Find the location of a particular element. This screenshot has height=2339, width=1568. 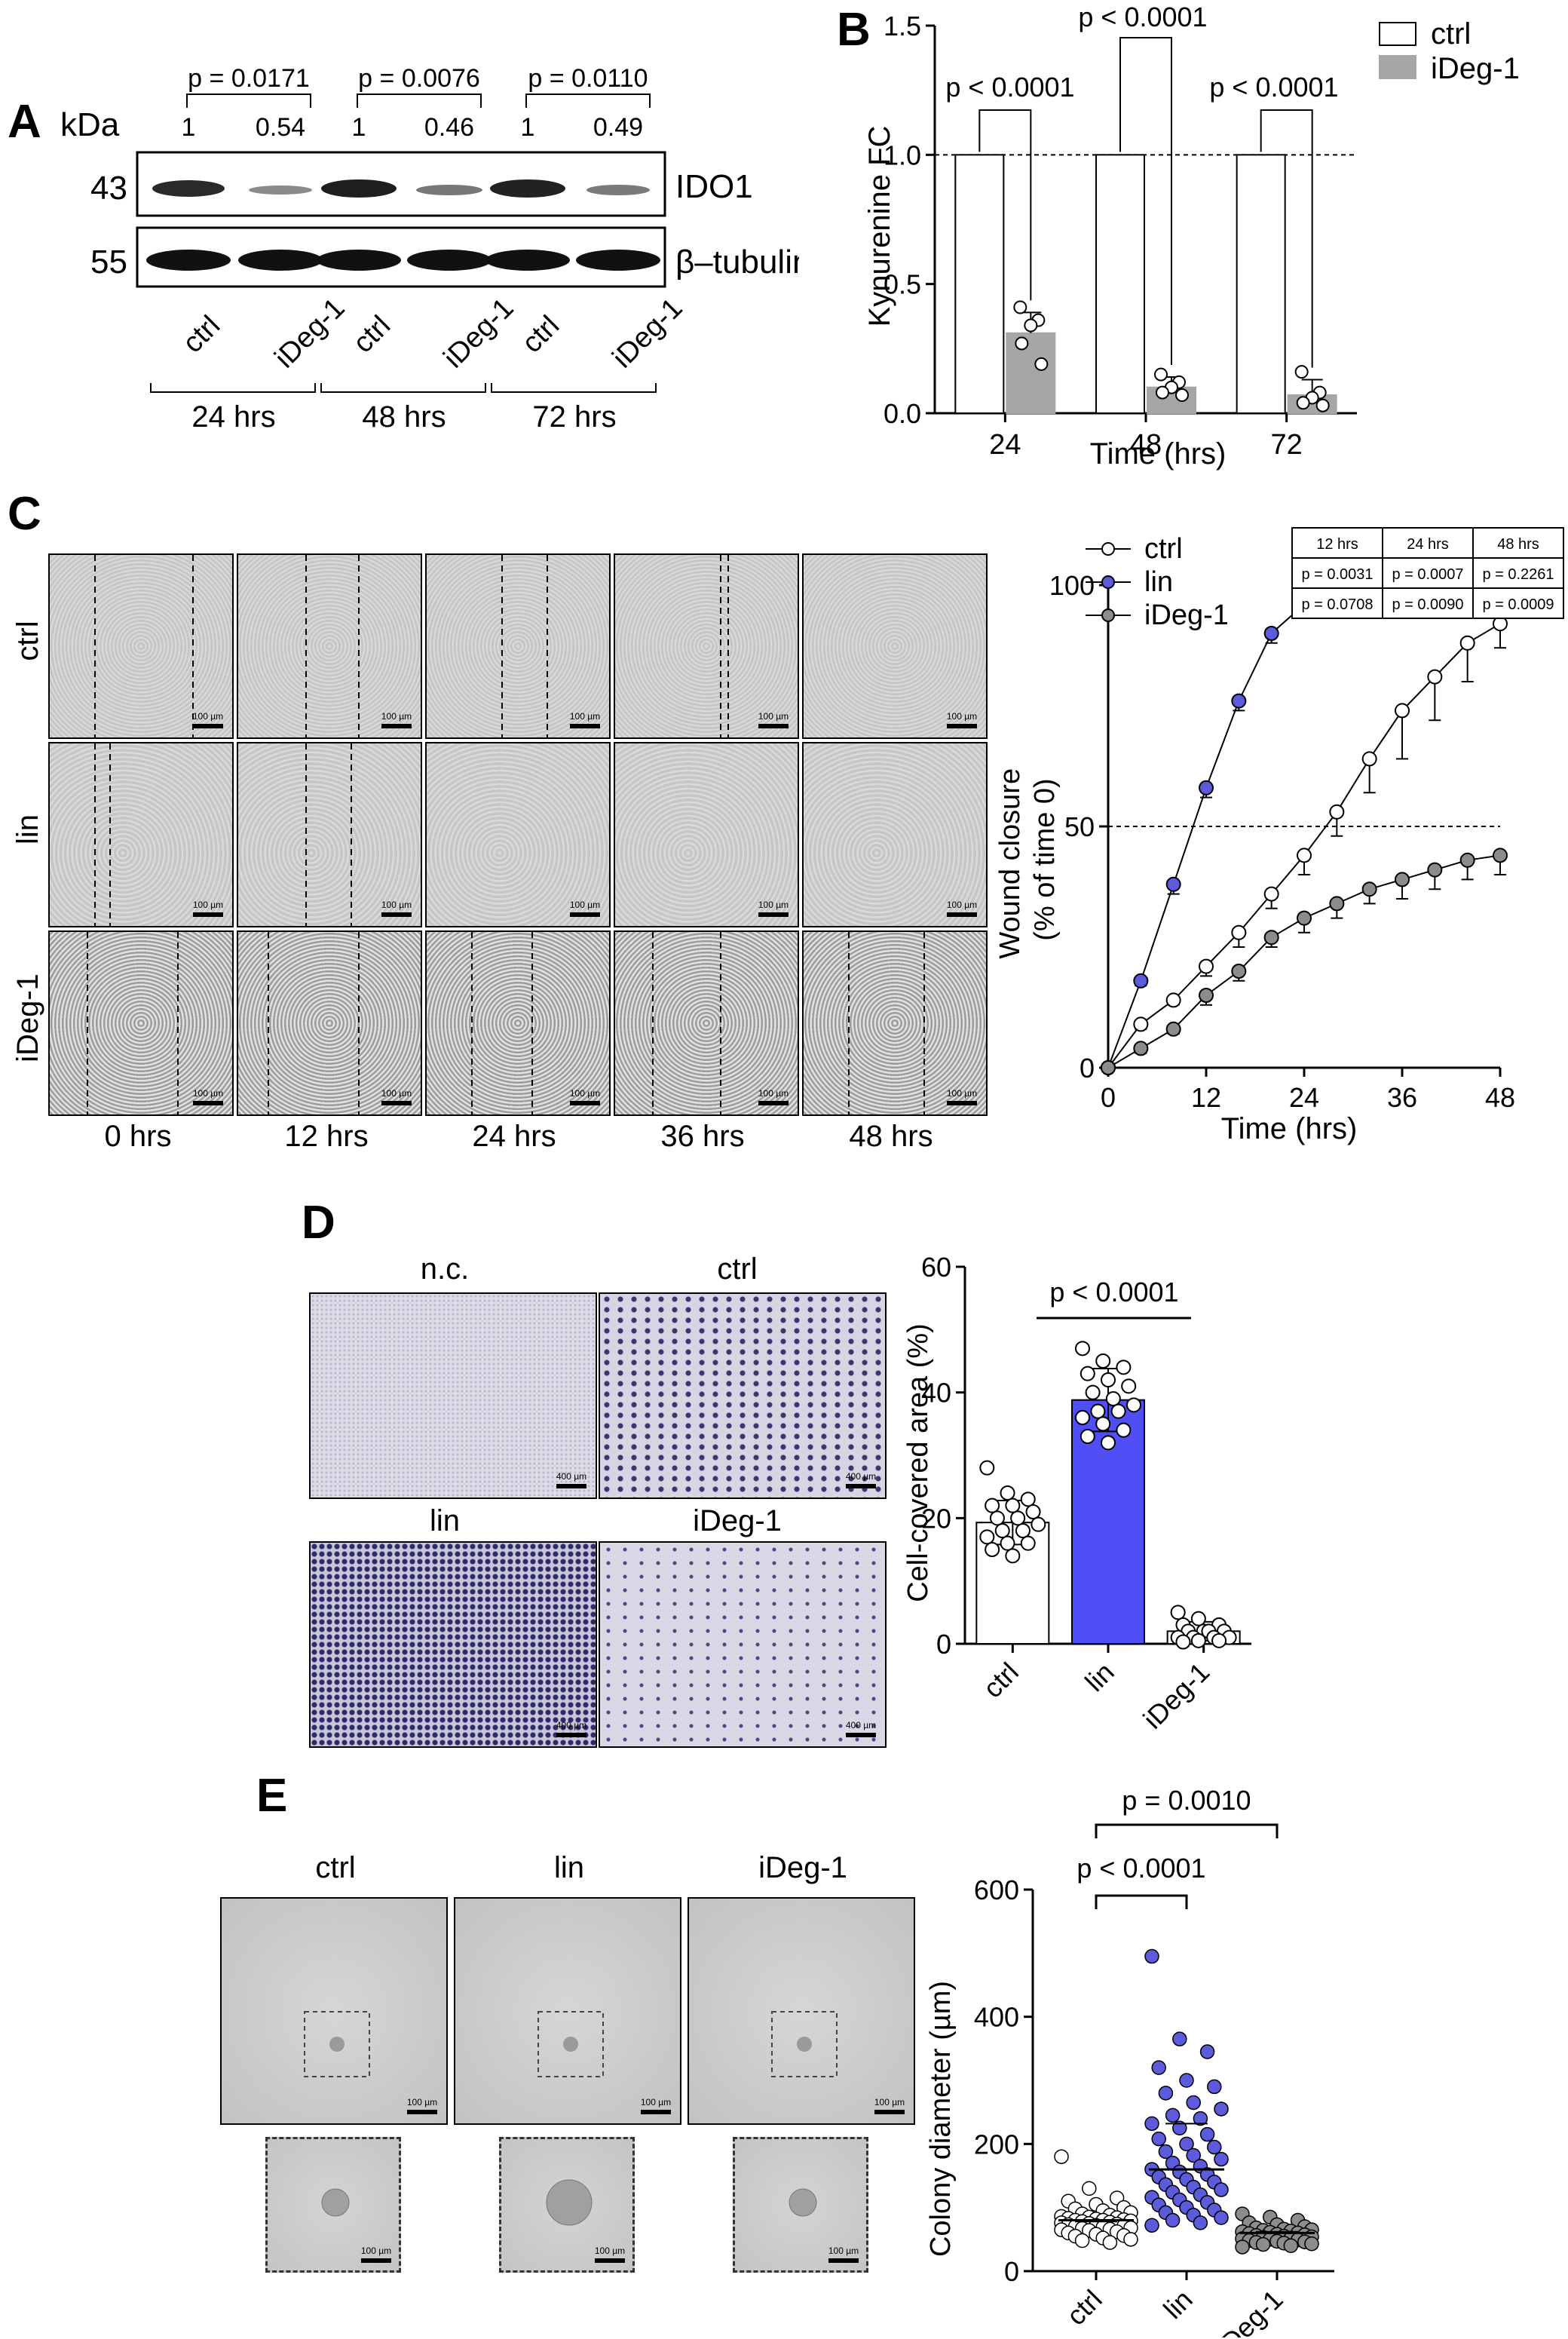

c-legend-ctrl: ctrl is located at coordinates (1163, 549).